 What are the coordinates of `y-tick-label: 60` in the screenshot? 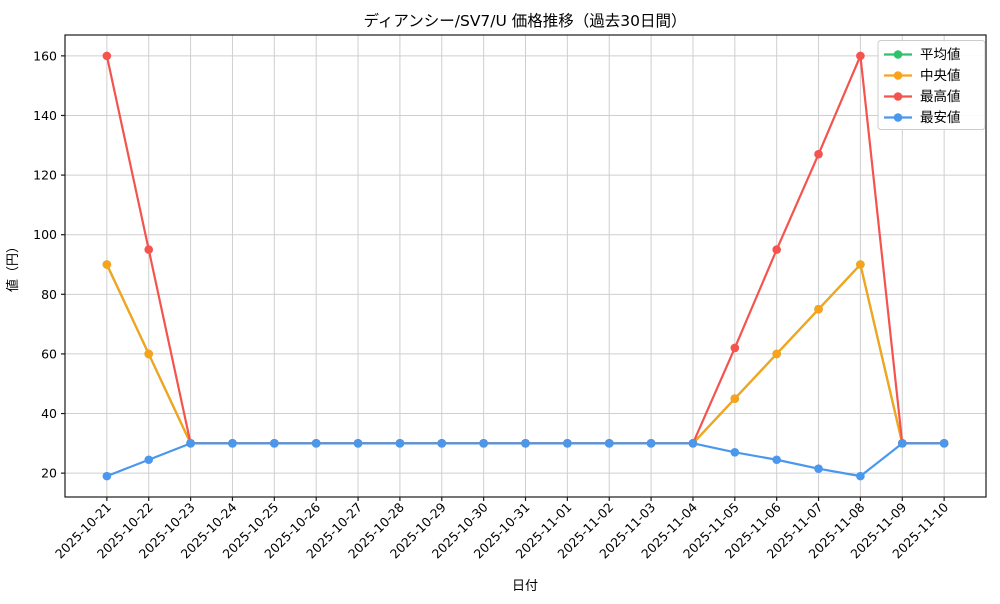 It's located at (49, 353).